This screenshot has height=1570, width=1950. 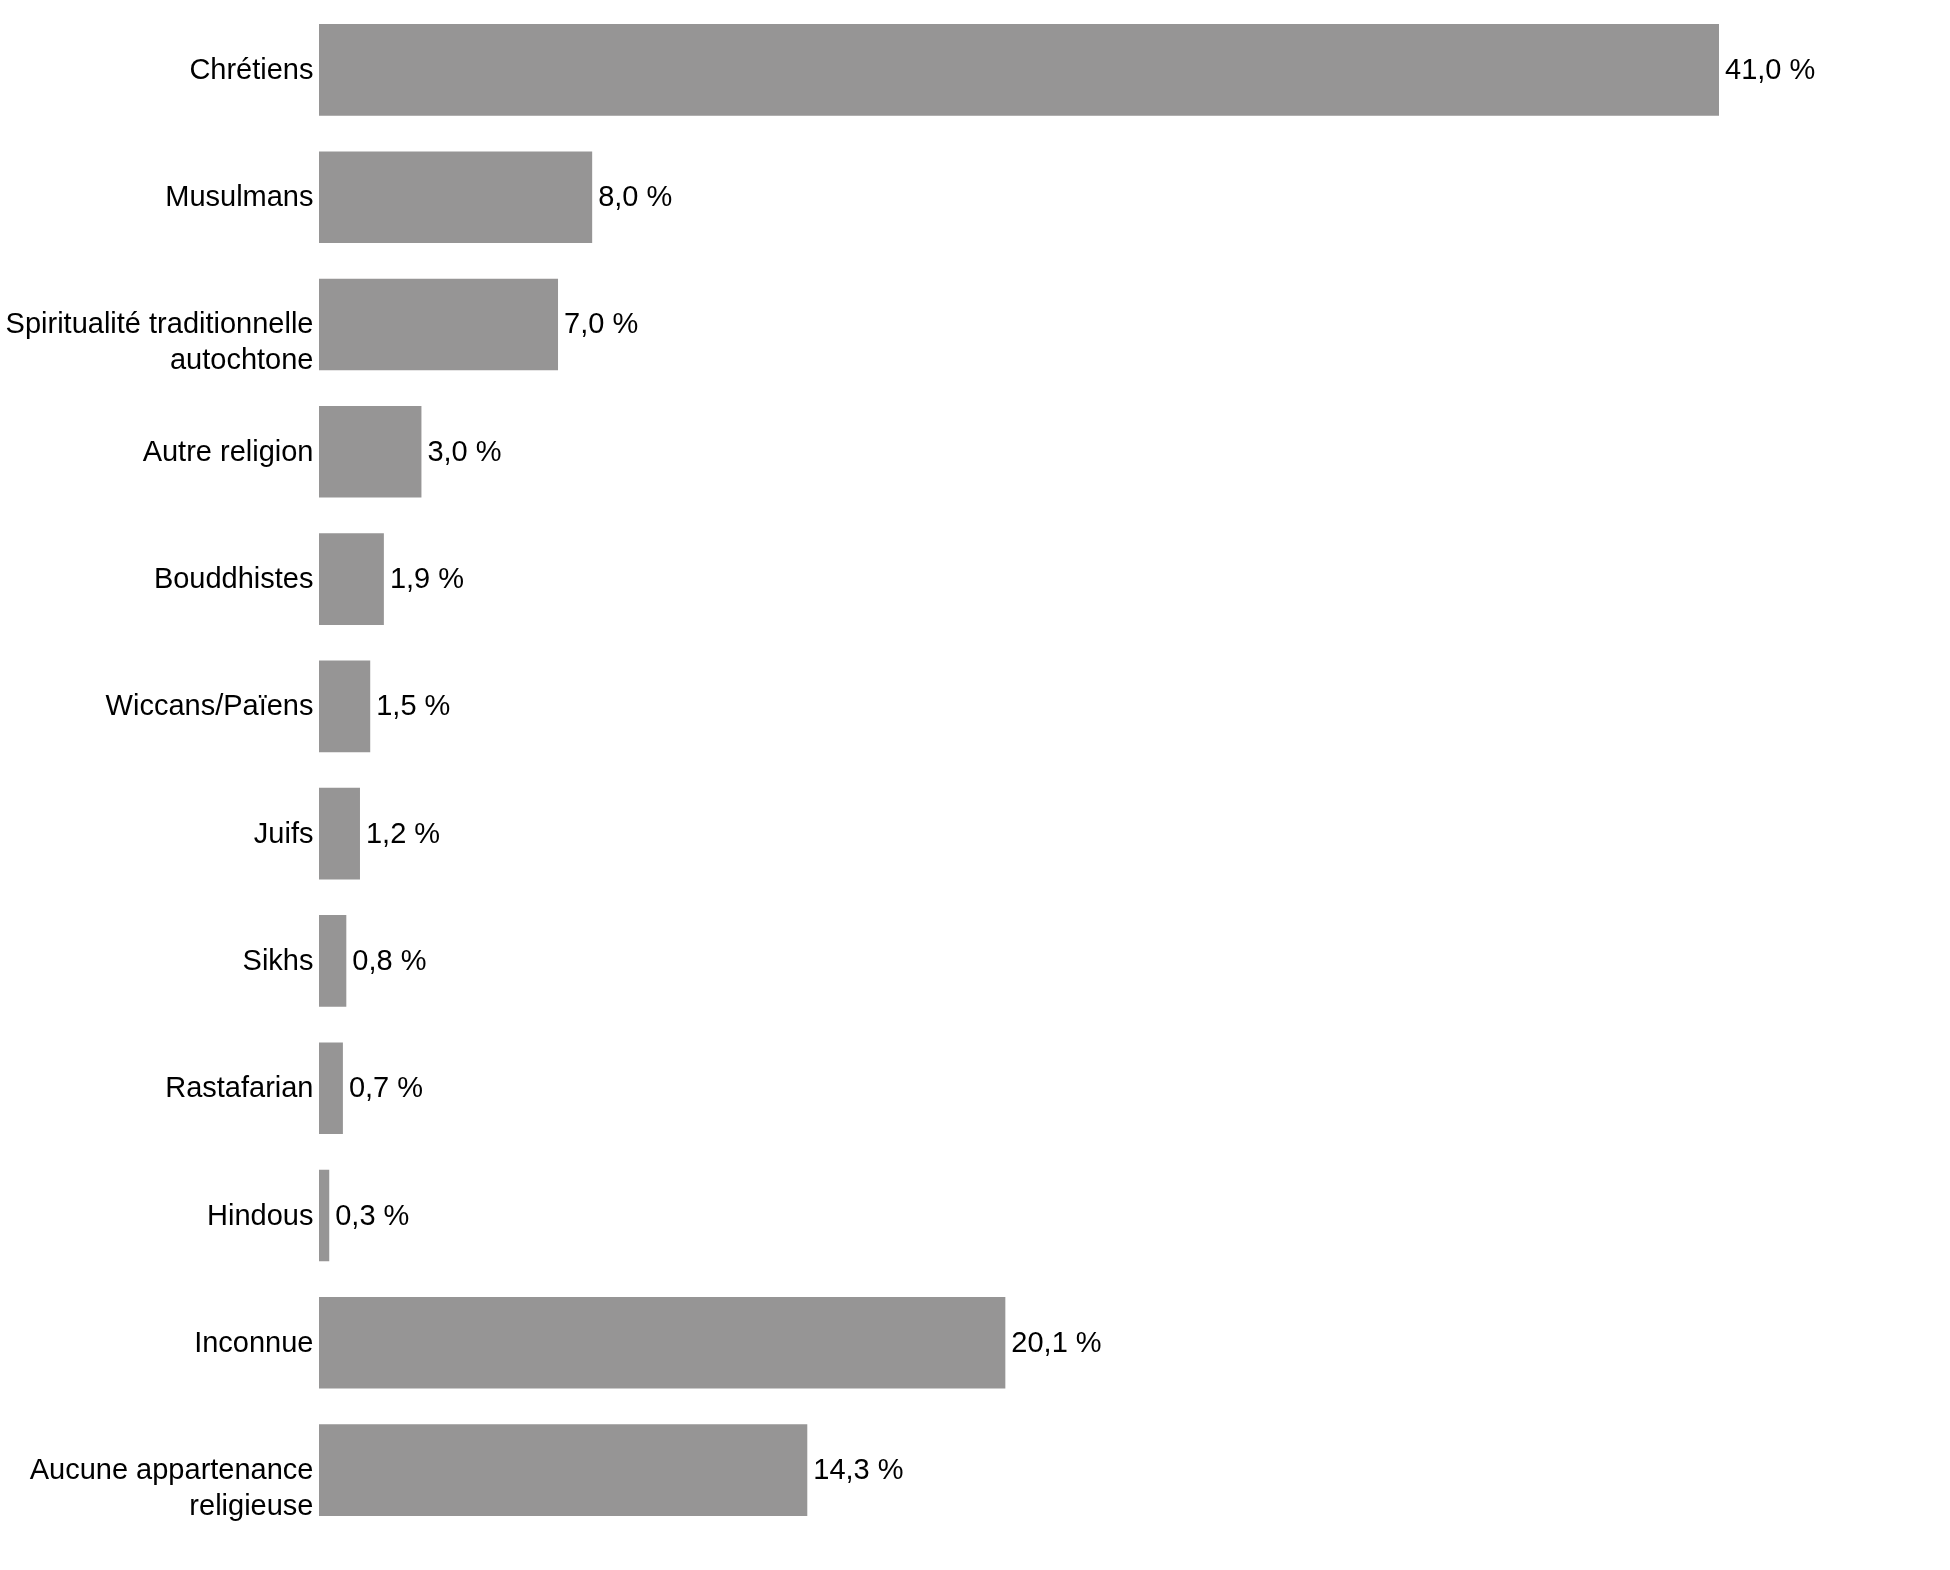 What do you see at coordinates (159, 341) in the screenshot?
I see `y-tick-label: Spiritualité traditionnelle autochtone` at bounding box center [159, 341].